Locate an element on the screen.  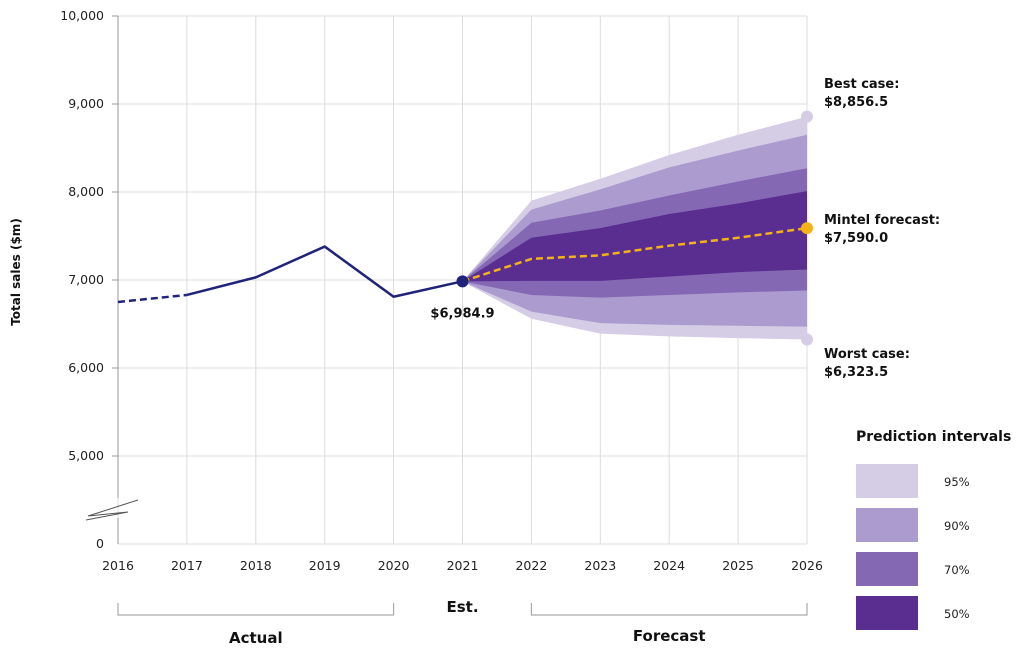
forecast-value: $7,590.0 is located at coordinates (856, 238).